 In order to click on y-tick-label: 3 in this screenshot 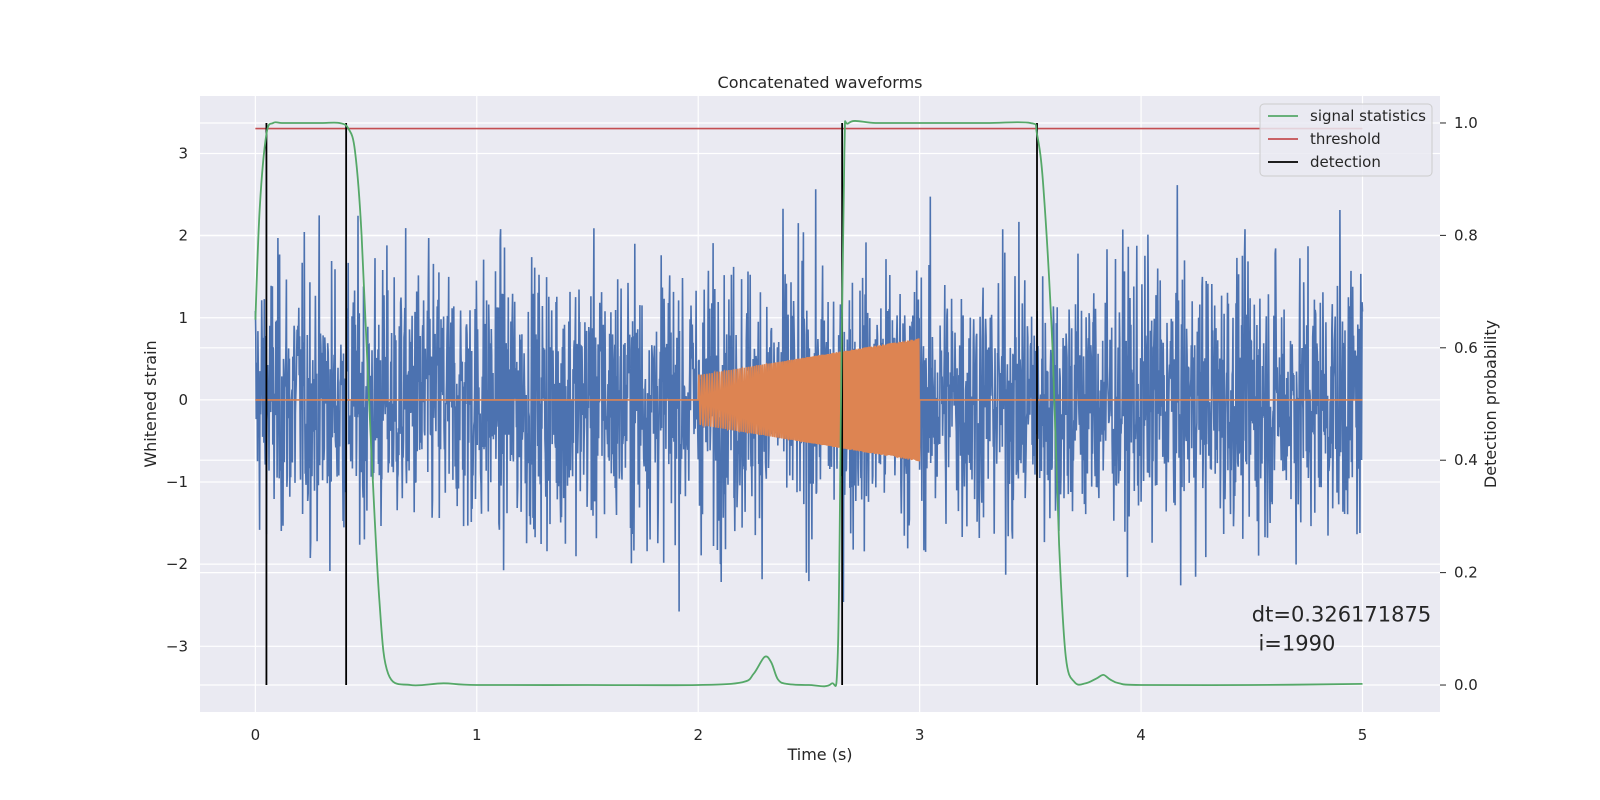, I will do `click(183, 153)`.